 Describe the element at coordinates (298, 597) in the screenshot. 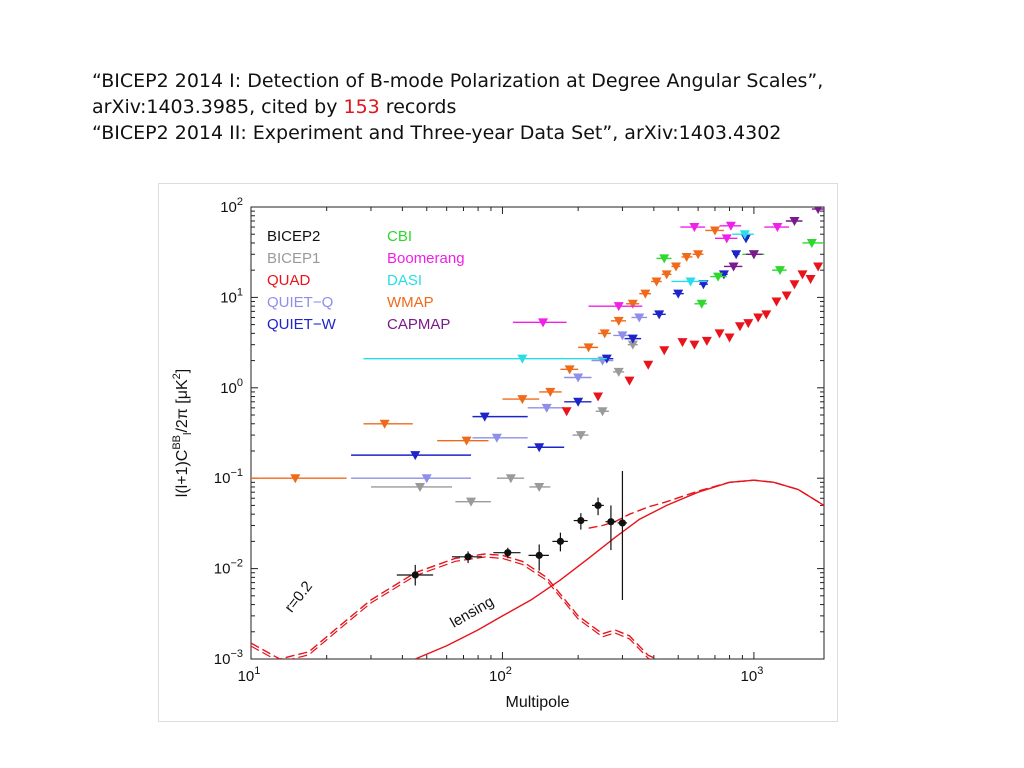

I see `curve-annotation: r=0.2` at that location.